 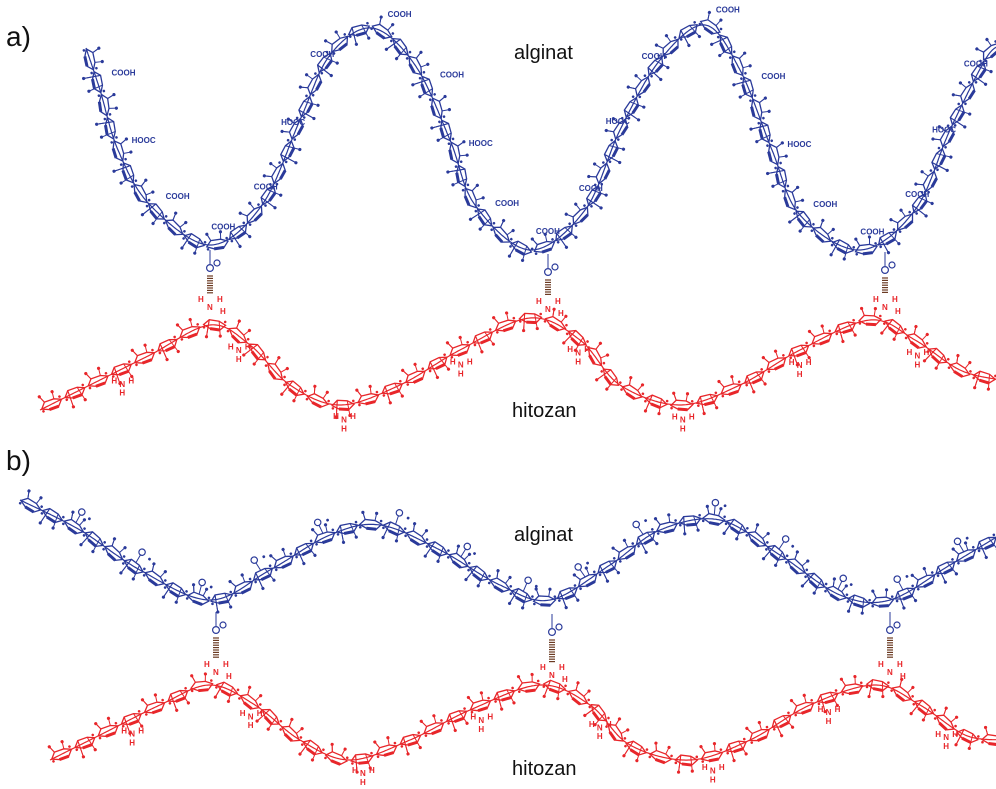 What do you see at coordinates (618, 121) in the screenshot?
I see `alginate-a-carboxyl-label: HOOC` at bounding box center [618, 121].